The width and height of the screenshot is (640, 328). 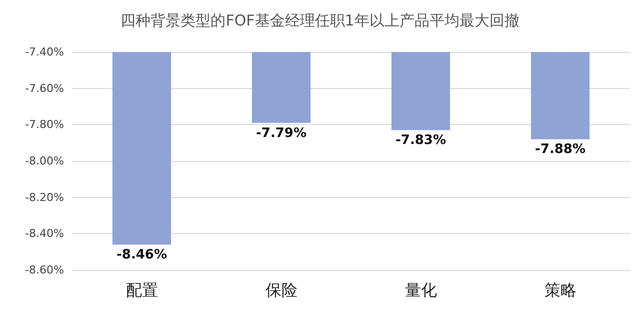 What do you see at coordinates (44, 52) in the screenshot?
I see `y-tick-label: -7.40%` at bounding box center [44, 52].